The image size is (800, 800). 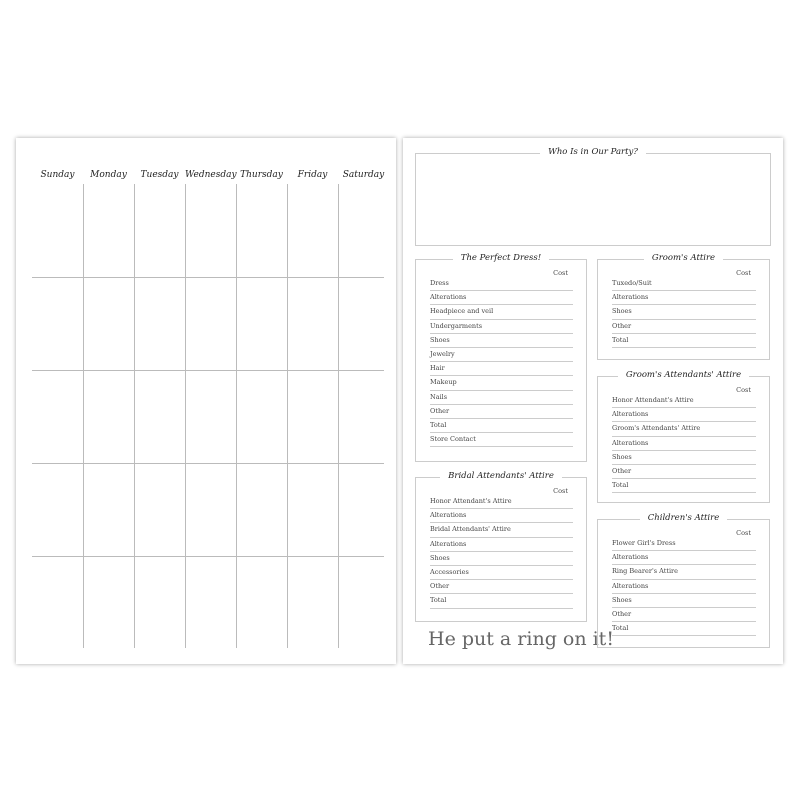 What do you see at coordinates (501, 383) in the screenshot?
I see `line-item: Makeup` at bounding box center [501, 383].